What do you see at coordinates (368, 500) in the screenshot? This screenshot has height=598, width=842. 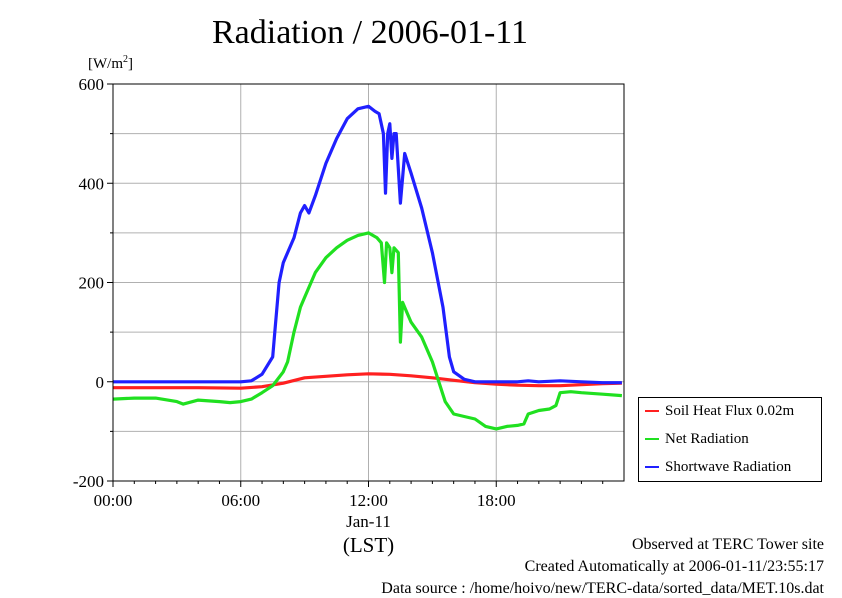 I see `x-tick-label: 12:00` at bounding box center [368, 500].